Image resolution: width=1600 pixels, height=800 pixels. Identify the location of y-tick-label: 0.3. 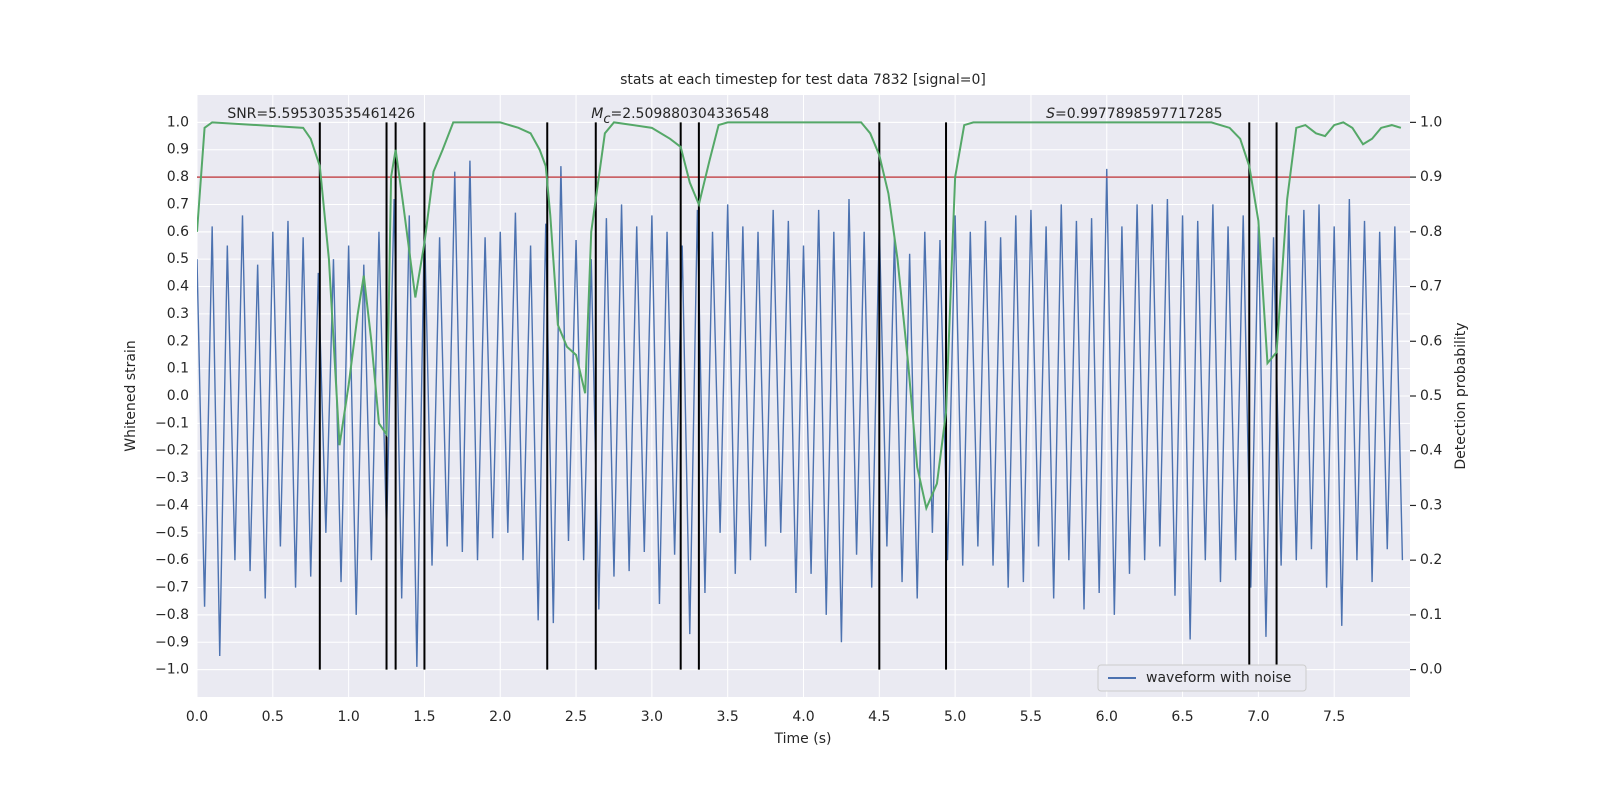
(178, 314).